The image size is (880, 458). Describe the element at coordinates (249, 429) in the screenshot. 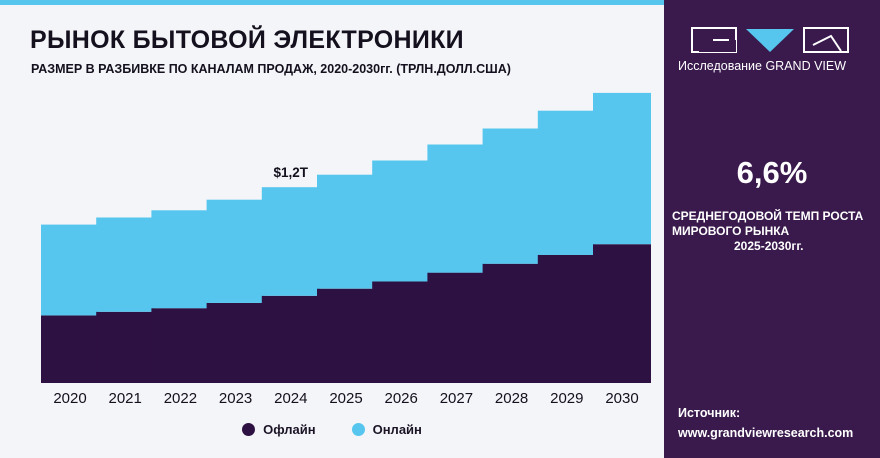

I see `legend-swatch-offline` at that location.